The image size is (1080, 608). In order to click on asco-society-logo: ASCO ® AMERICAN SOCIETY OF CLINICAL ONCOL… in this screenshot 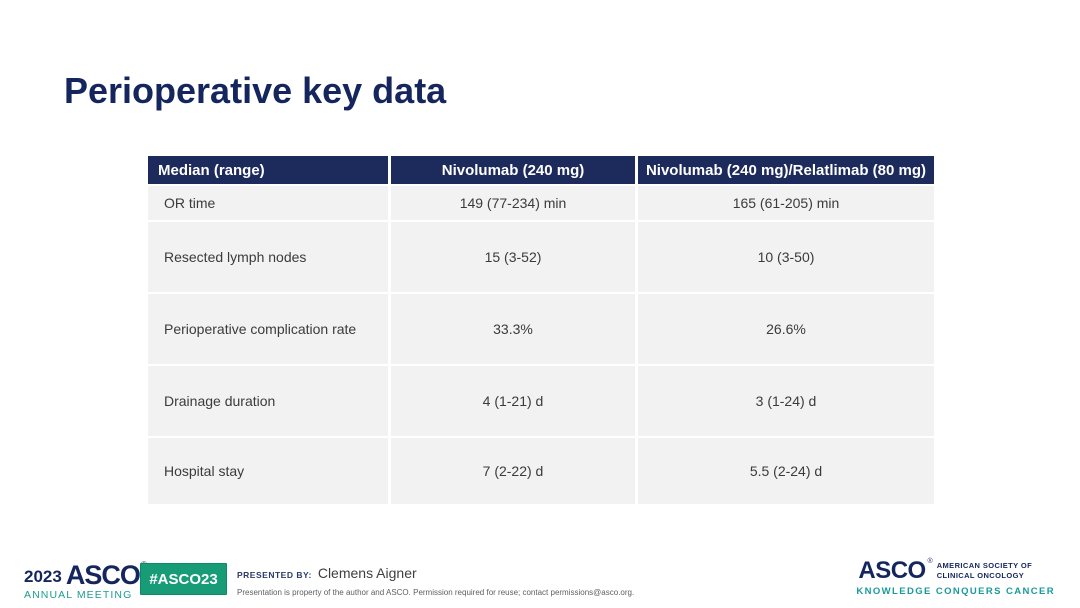, I will do `click(955, 577)`.